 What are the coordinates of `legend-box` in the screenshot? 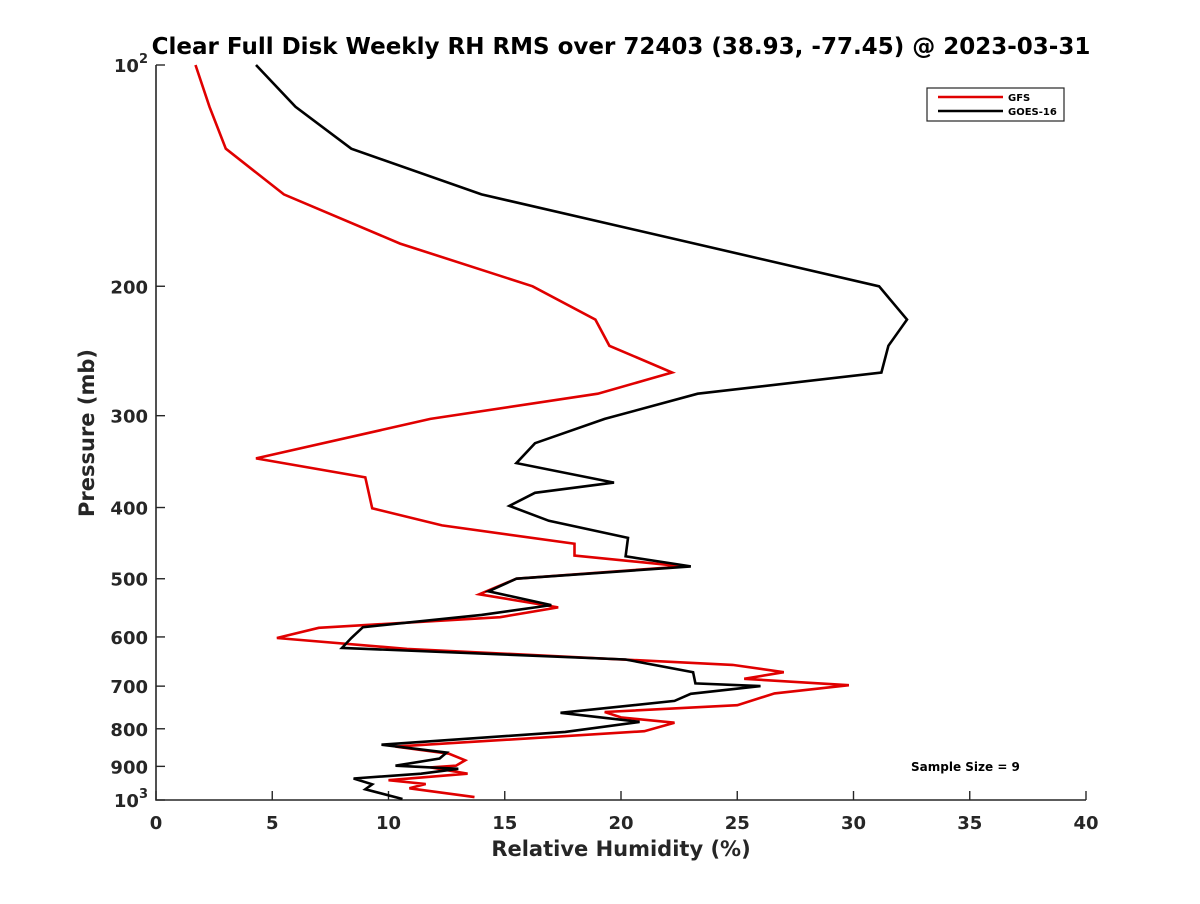 It's located at (995, 104).